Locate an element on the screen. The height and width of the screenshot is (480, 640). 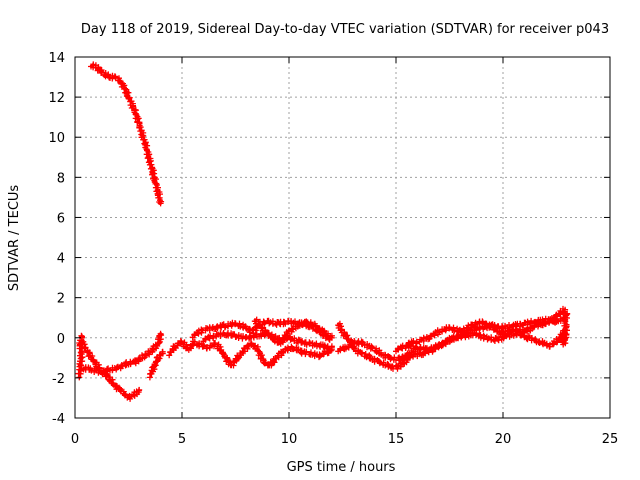
y-tick-label: 10 is located at coordinates (56, 138).